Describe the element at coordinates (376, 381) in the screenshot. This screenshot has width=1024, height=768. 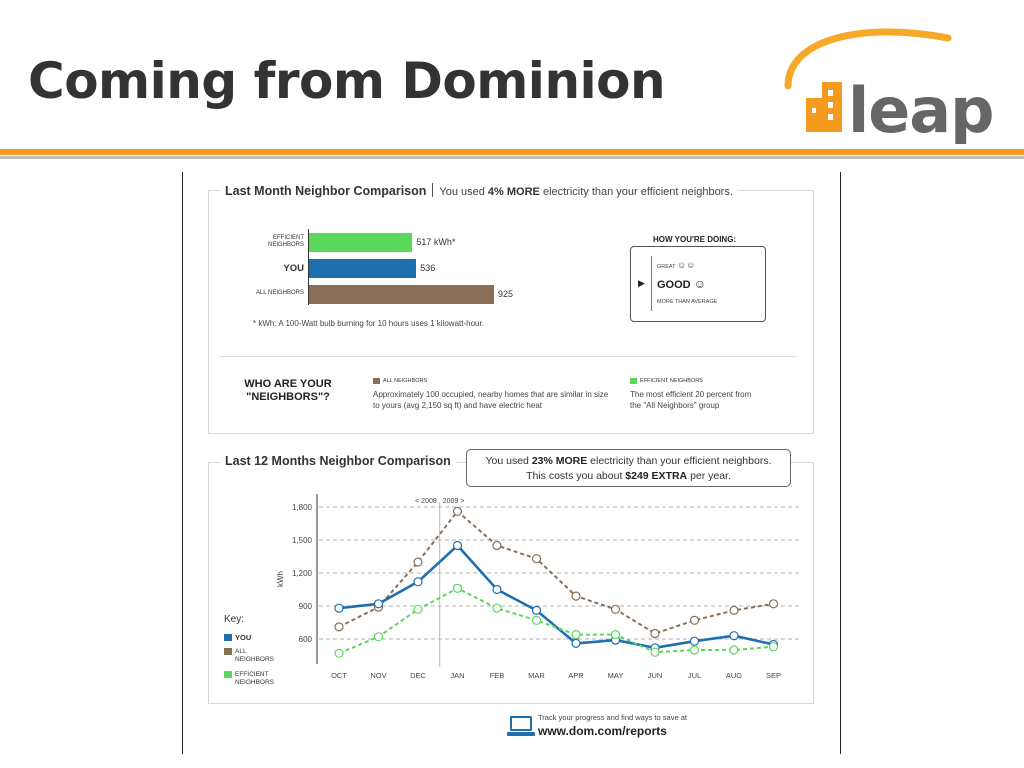
I see `all-neighbors-swatch` at that location.